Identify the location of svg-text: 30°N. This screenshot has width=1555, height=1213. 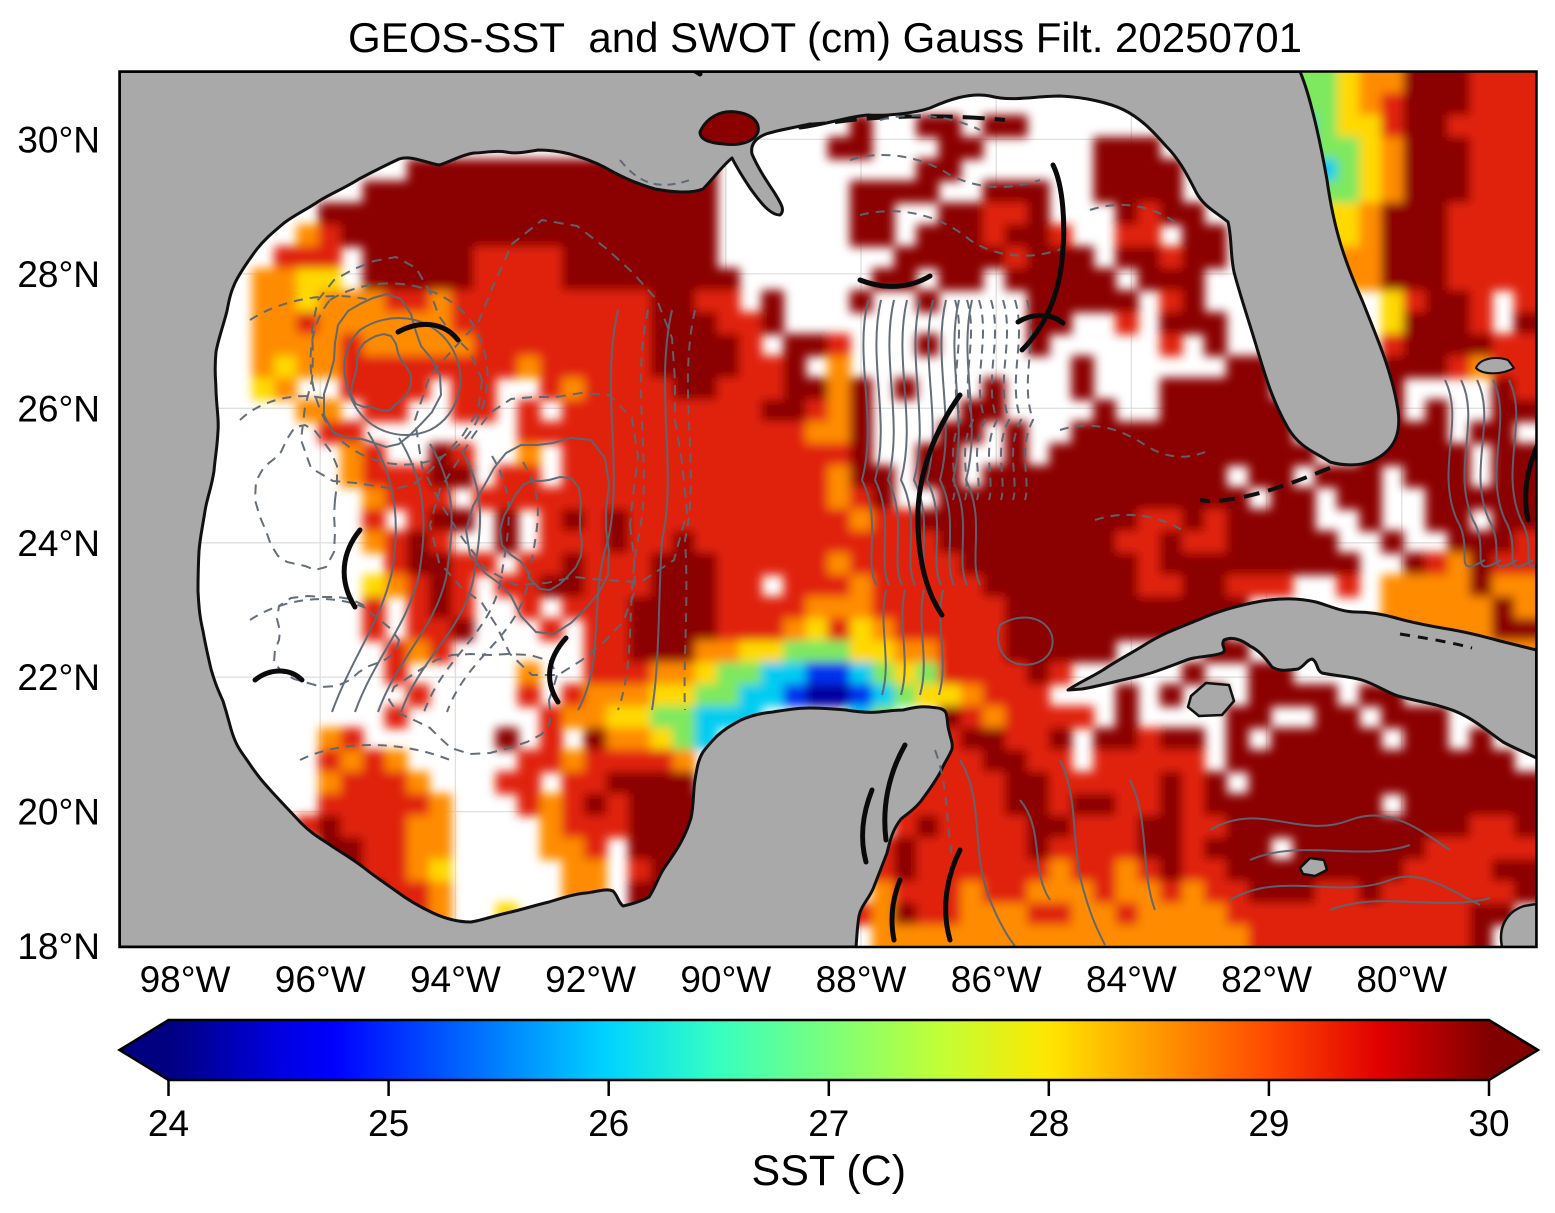
(58, 139).